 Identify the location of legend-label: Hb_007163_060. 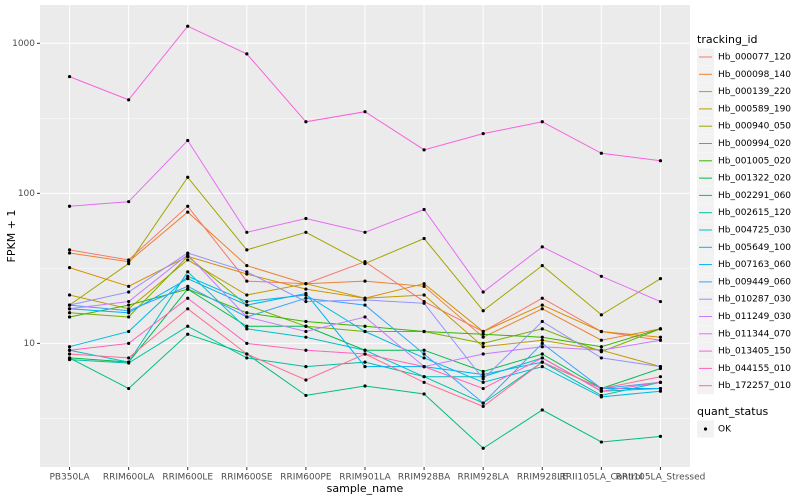
(754, 265).